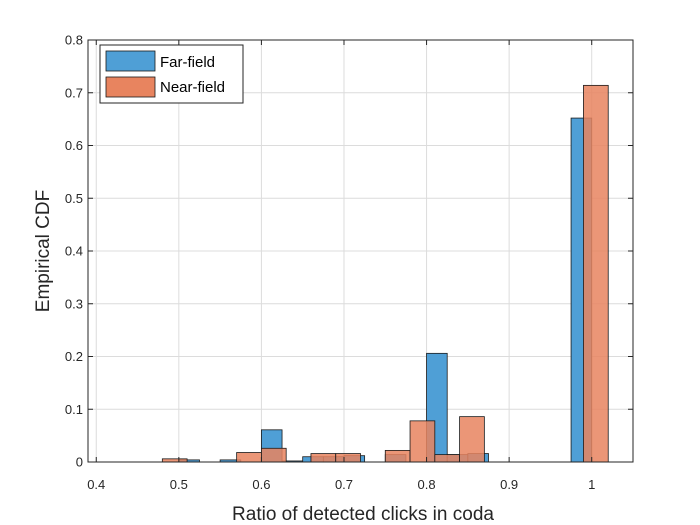  I want to click on legend-label-far-field: Far-field, so click(187, 62).